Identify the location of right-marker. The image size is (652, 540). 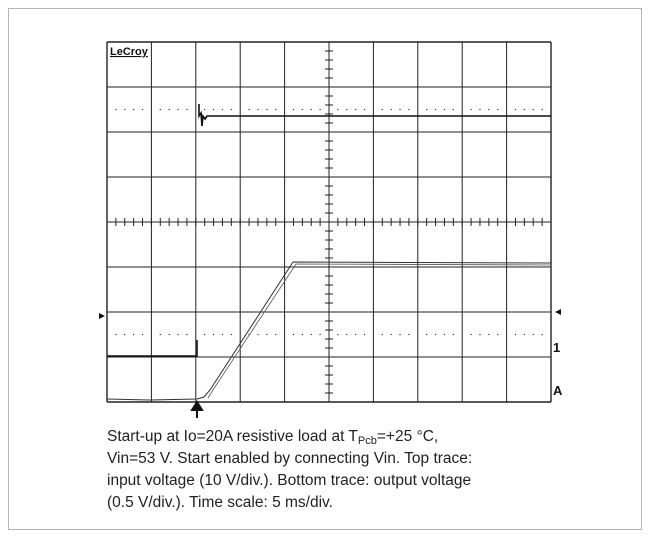
(558, 312).